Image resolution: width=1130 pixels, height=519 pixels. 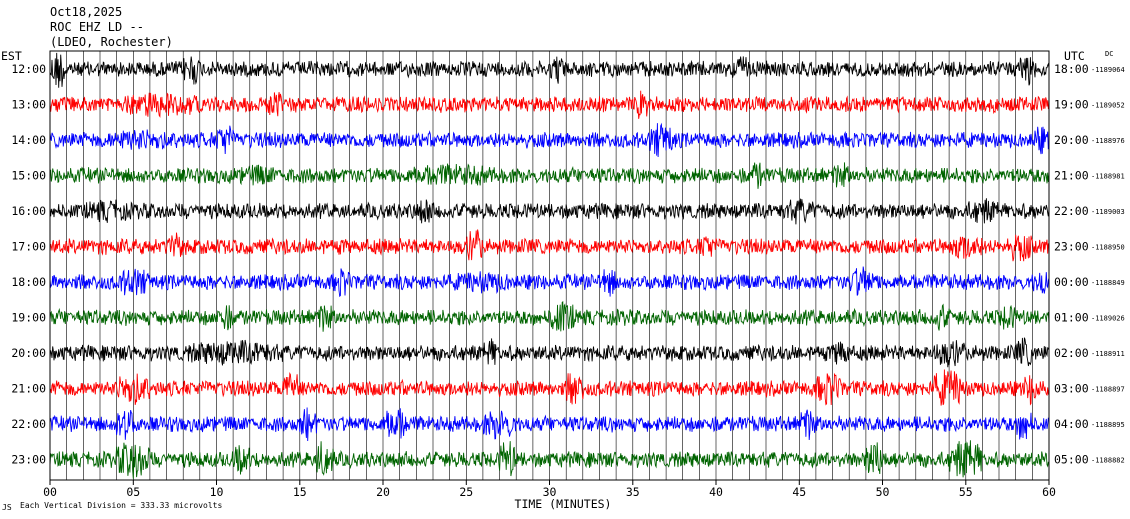 I want to click on est-hour-label: 15:00, so click(x=28, y=176).